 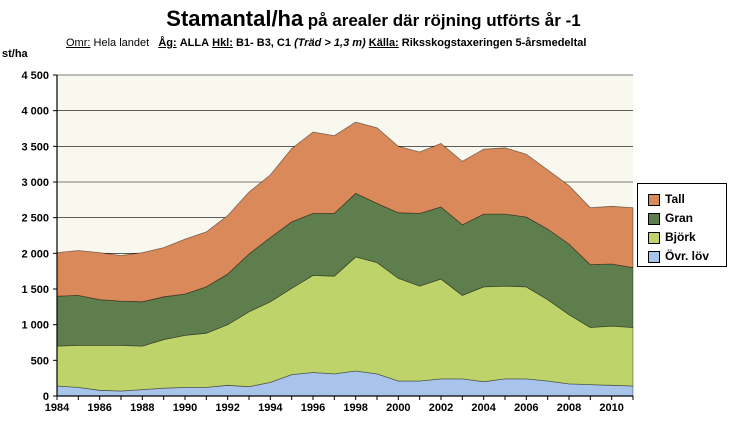 What do you see at coordinates (167, 43) in the screenshot?
I see `subtitle-ag-key: Åg:` at bounding box center [167, 43].